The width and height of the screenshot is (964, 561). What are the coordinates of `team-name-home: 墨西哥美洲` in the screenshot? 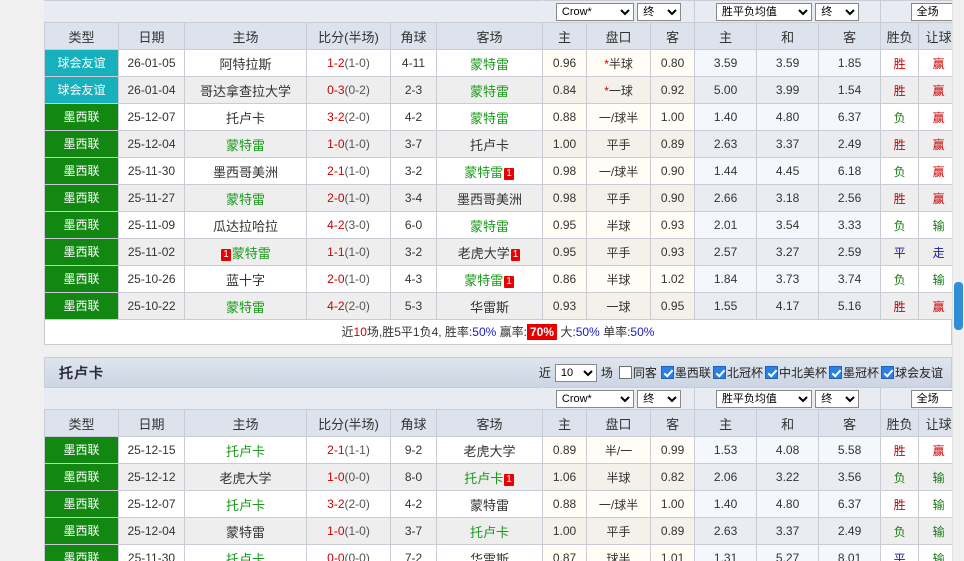 It's located at (245, 172).